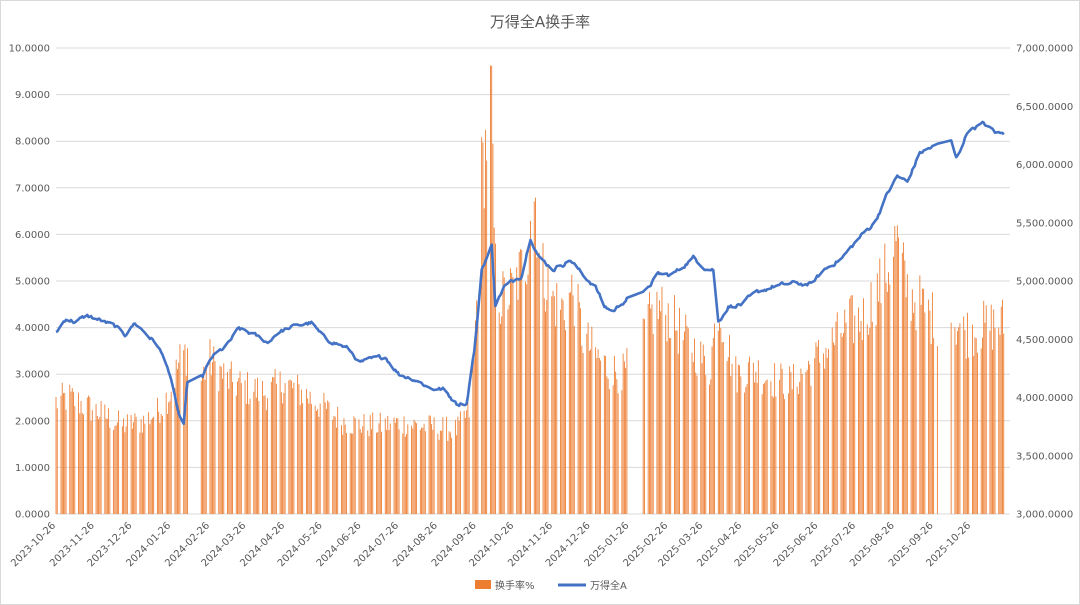 This screenshot has height=605, width=1080. Describe the element at coordinates (551, 585) in the screenshot. I see `legend: 换手率% 万得全A` at that location.